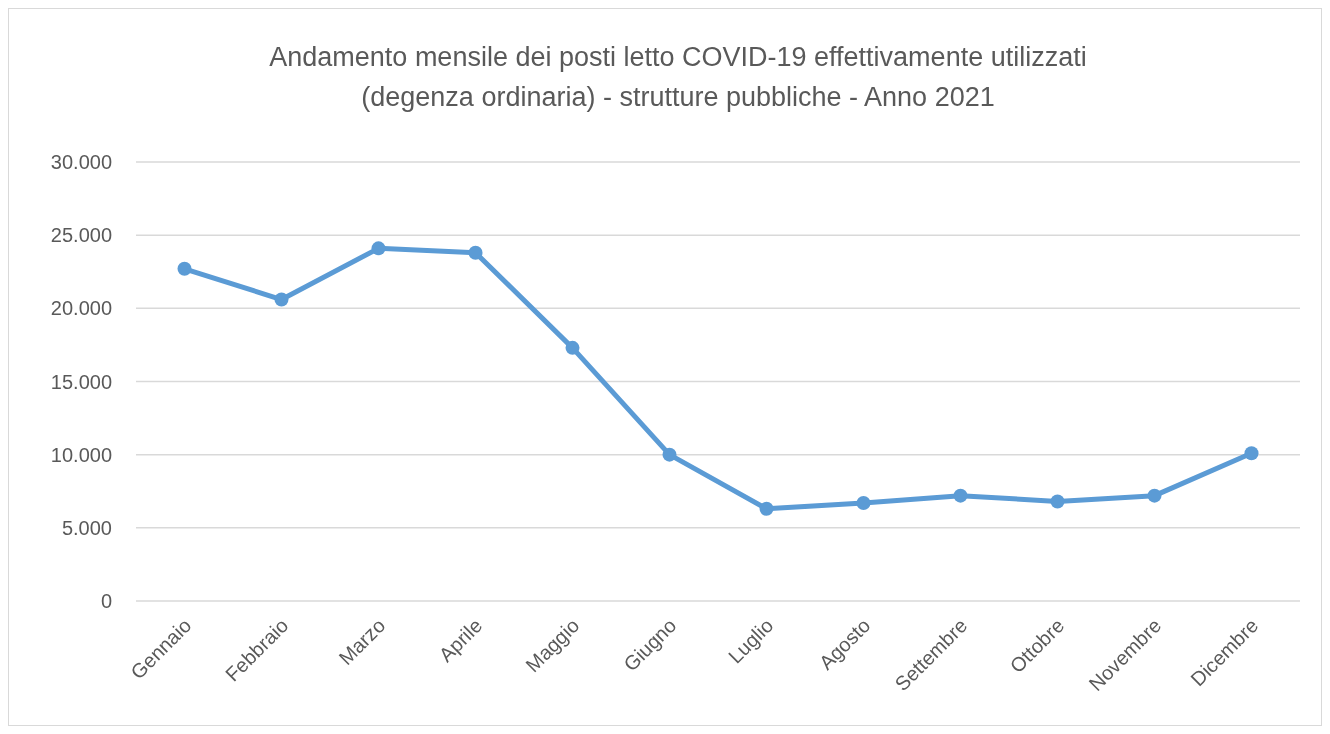 The height and width of the screenshot is (734, 1330). Describe the element at coordinates (81, 454) in the screenshot. I see `y-tick-label: 10.000` at that location.